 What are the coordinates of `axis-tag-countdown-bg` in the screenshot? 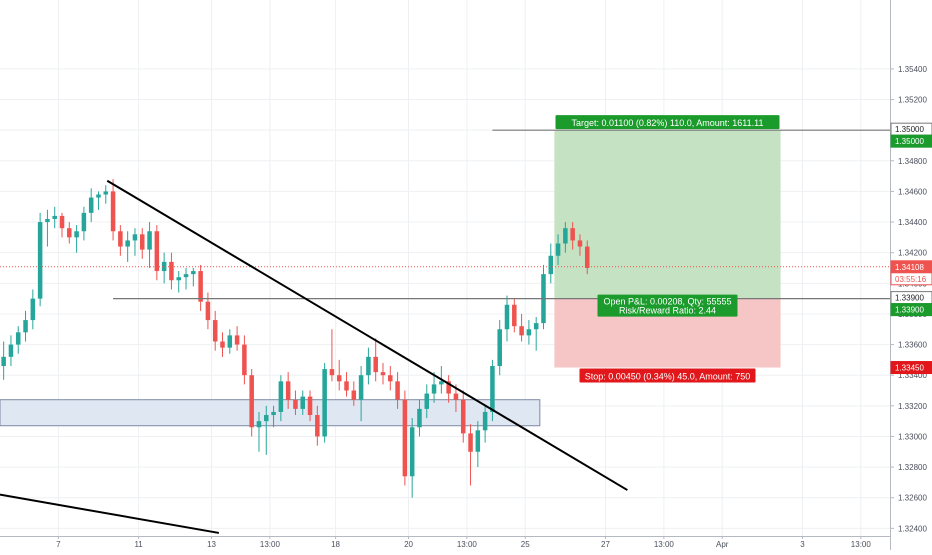 It's located at (911, 279).